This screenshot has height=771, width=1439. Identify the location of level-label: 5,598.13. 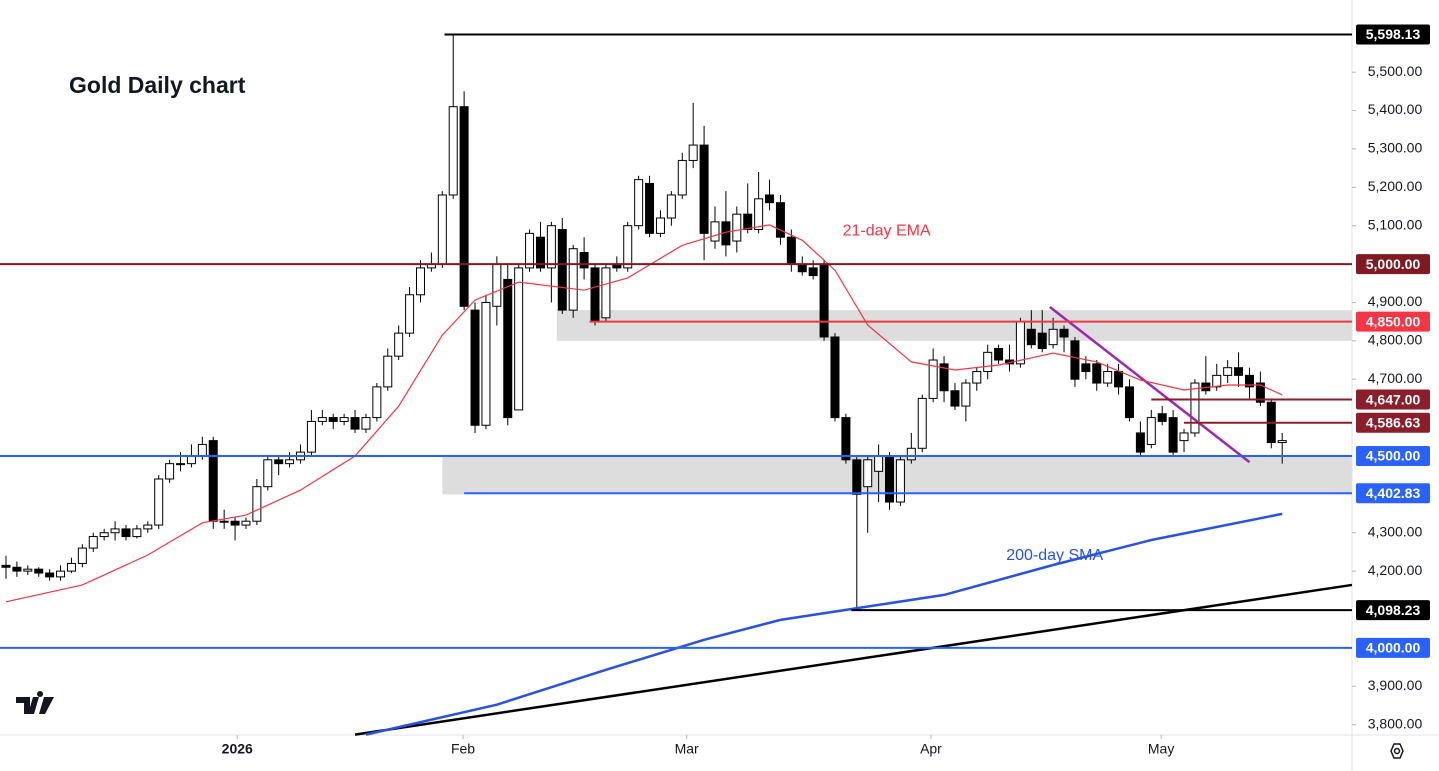
(1393, 34).